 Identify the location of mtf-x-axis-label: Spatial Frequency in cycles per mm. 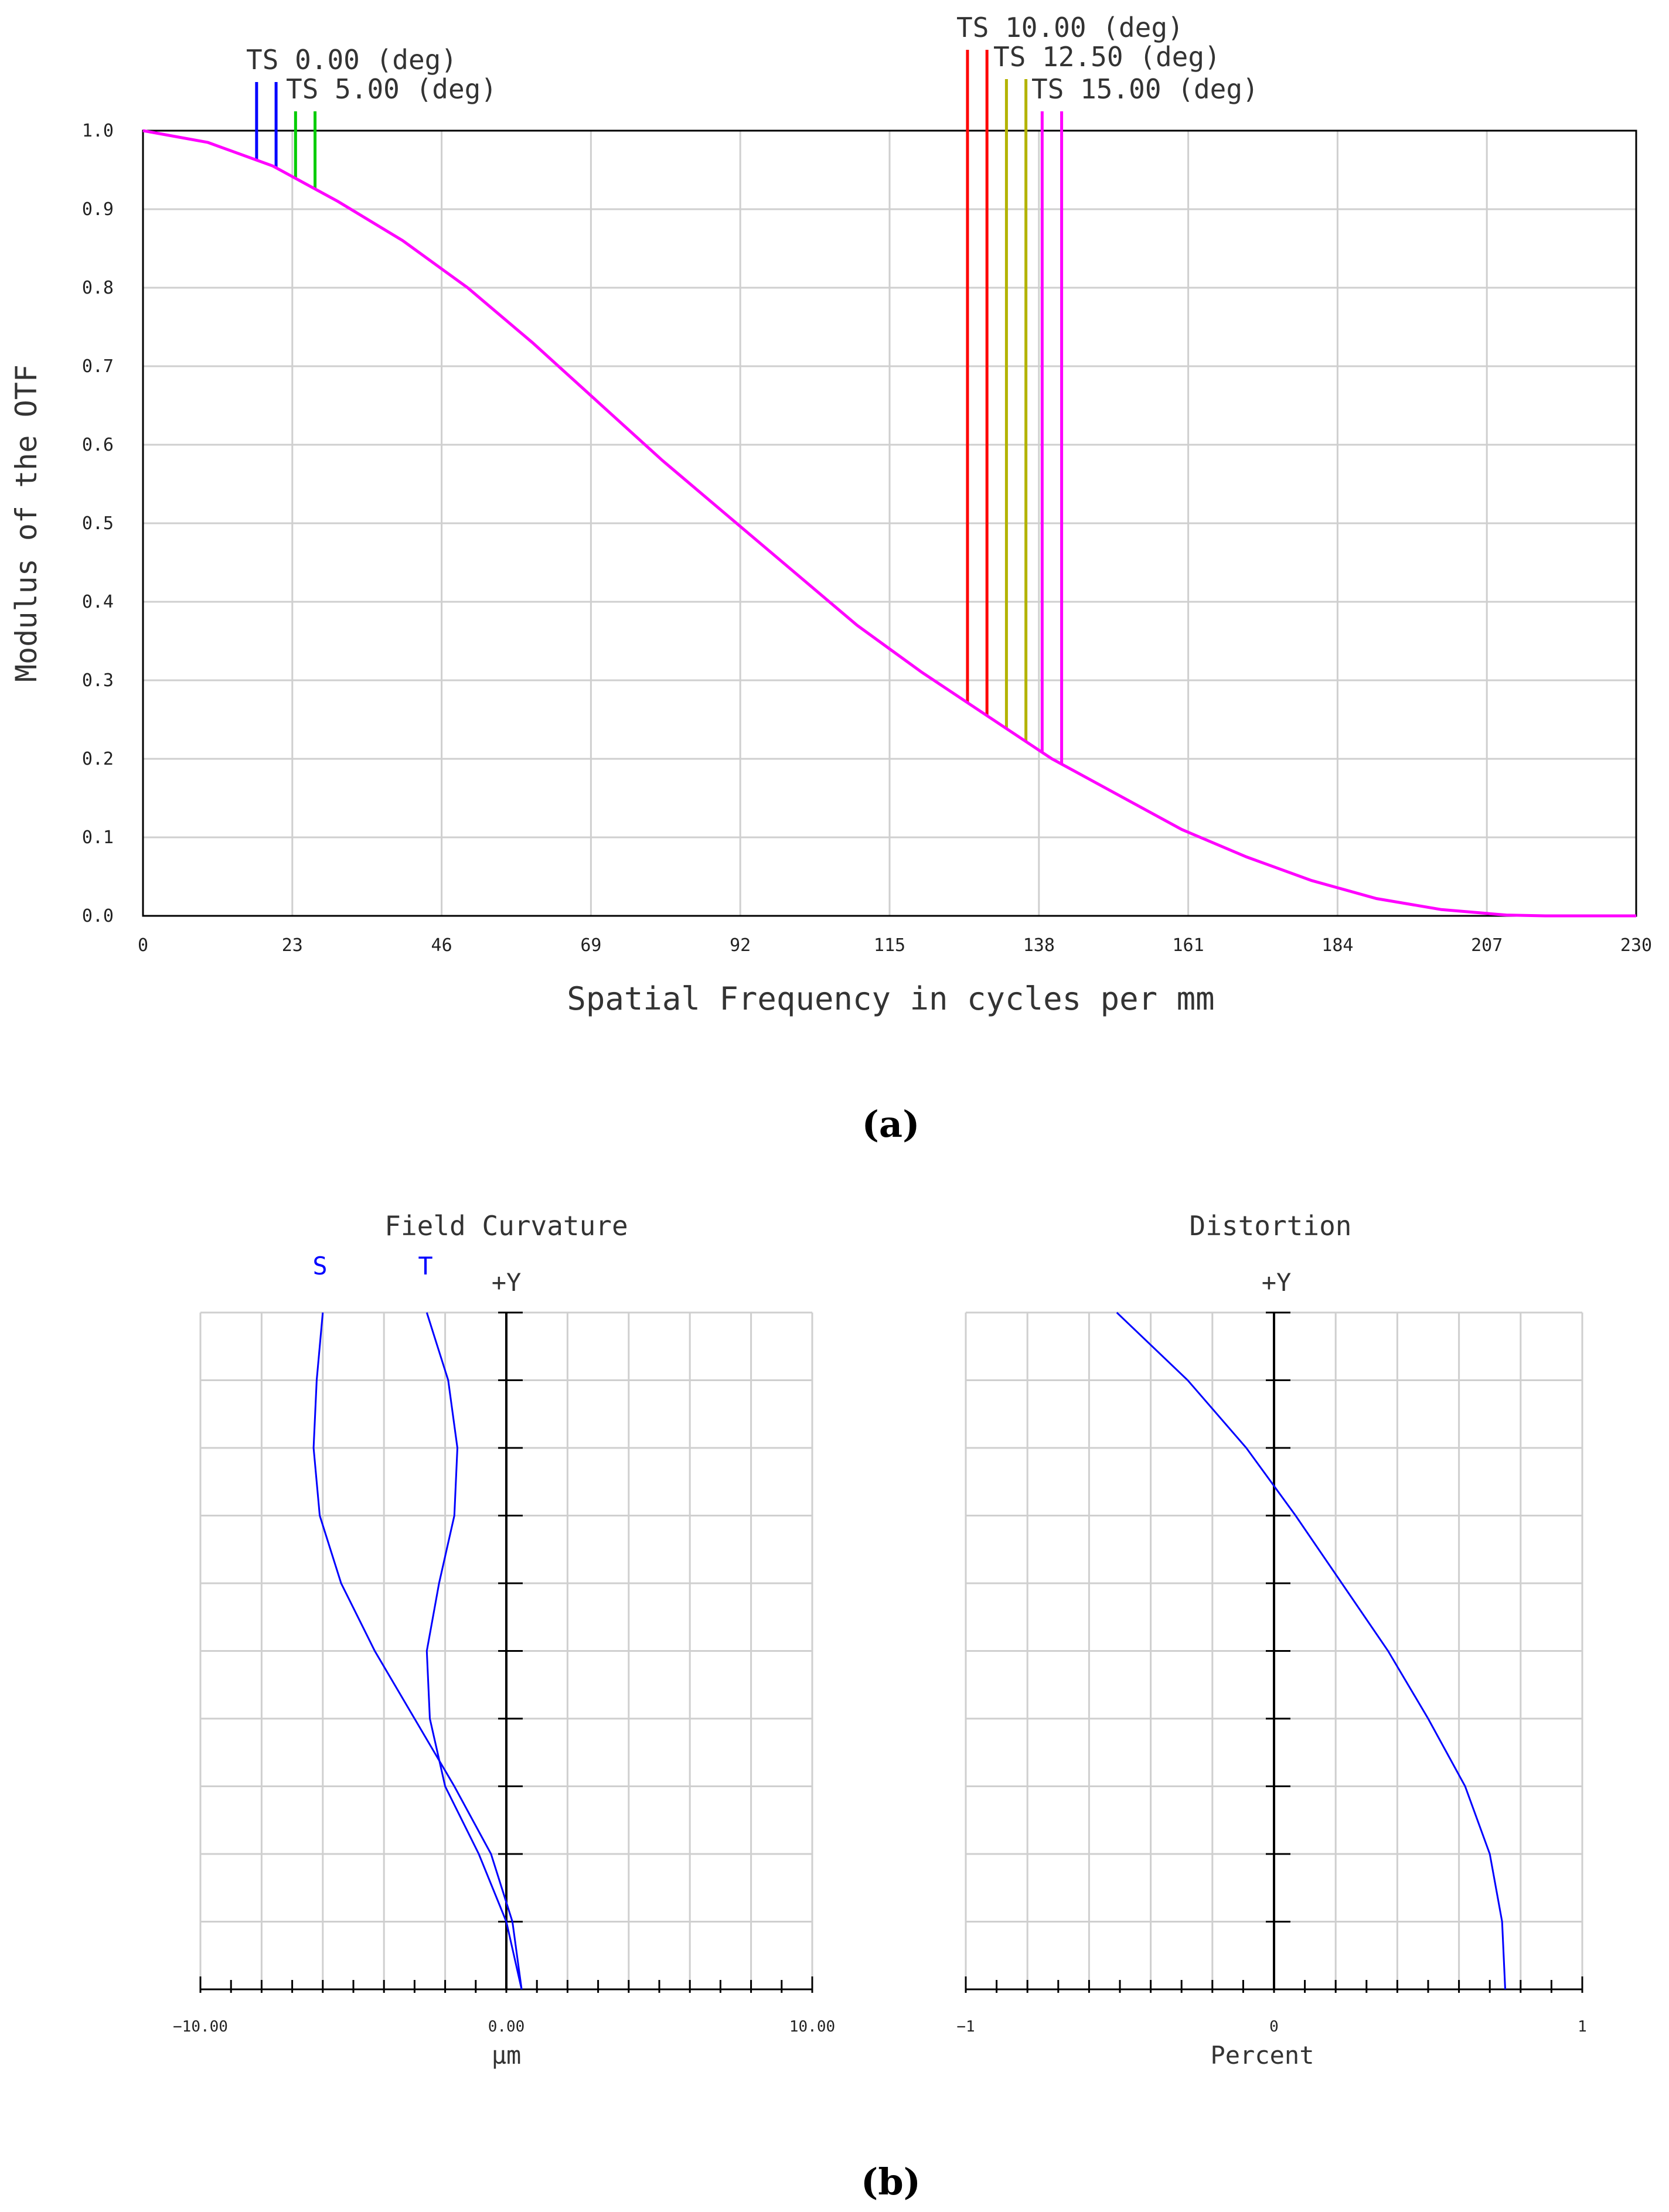
(890, 998).